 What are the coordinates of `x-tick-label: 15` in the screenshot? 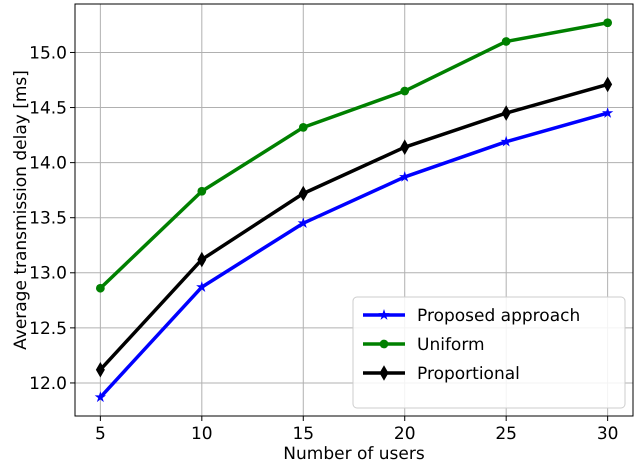 It's located at (303, 434).